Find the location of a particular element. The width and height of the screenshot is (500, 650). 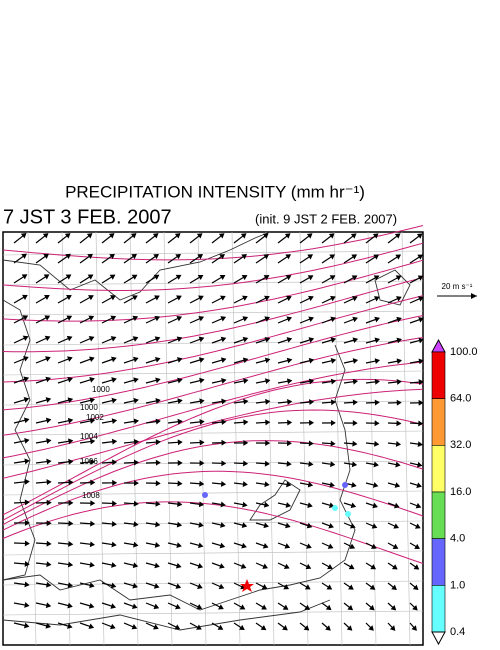

colorbar-label: 1.0 is located at coordinates (457, 585).